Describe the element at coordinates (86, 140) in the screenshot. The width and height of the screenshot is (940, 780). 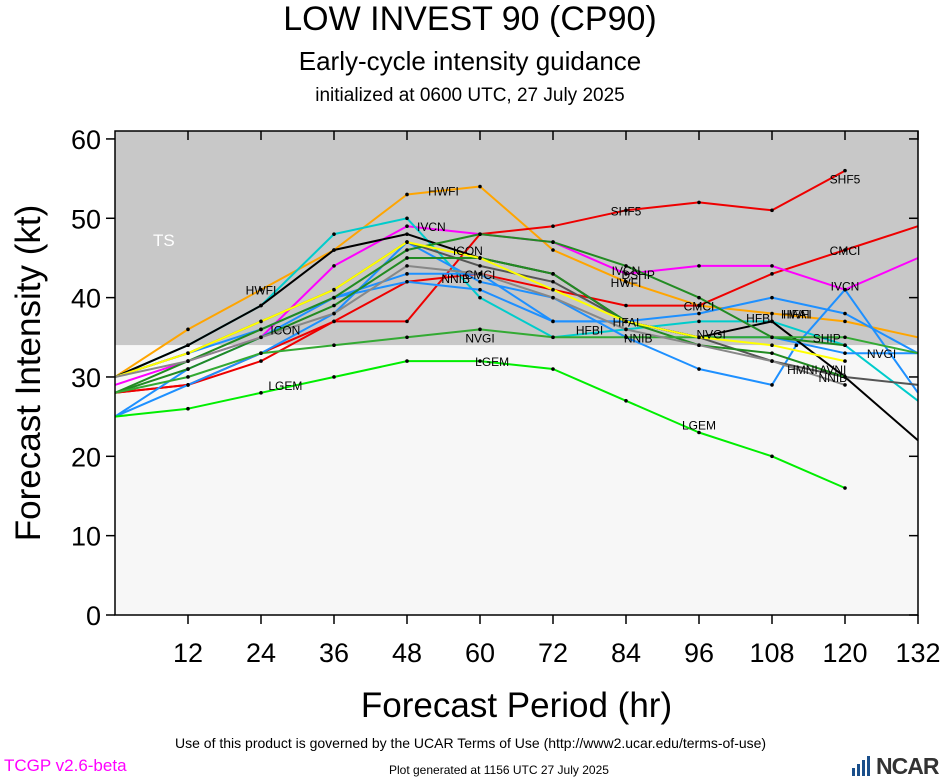
I see `y-tick-label: 60` at that location.